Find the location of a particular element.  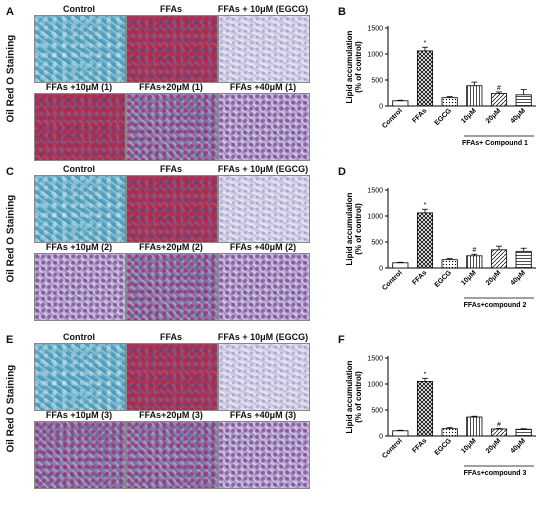

chart-f-ylabel-line-2: (% of control) is located at coordinates (358, 397).